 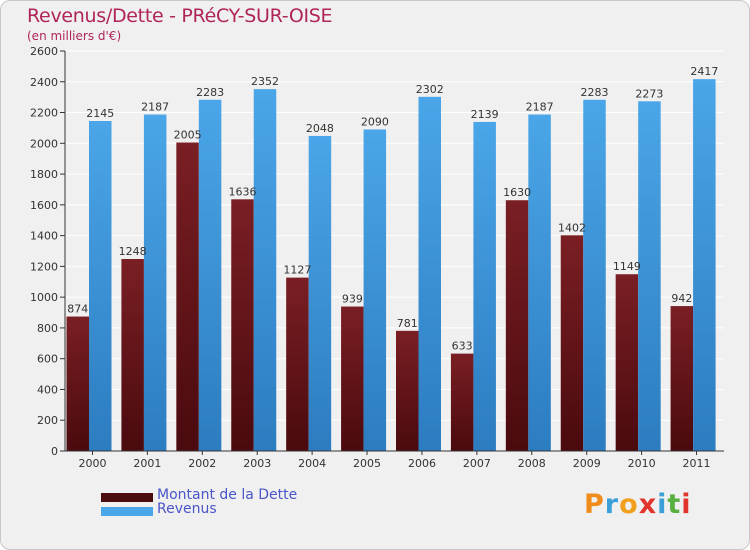 What do you see at coordinates (47, 359) in the screenshot?
I see `y-tick-label: 600` at bounding box center [47, 359].